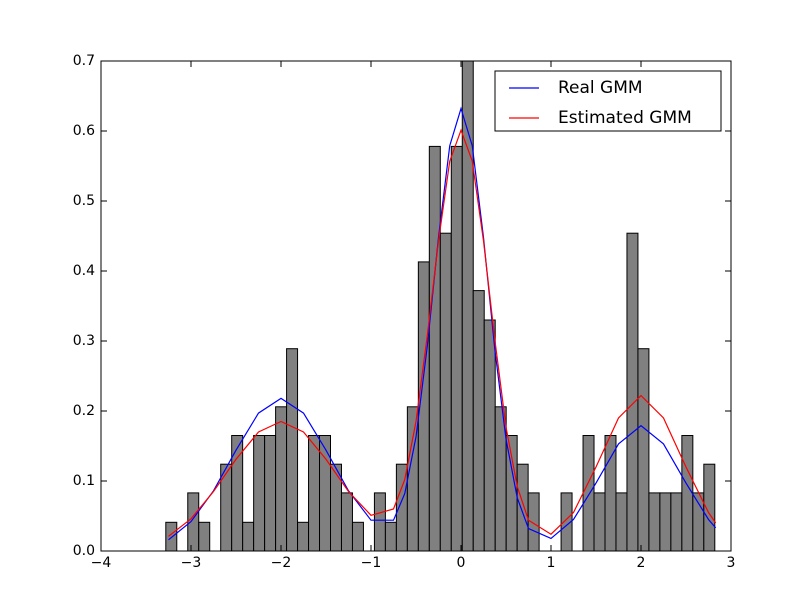  I want to click on legend: Real GMM Estimated GMM, so click(608, 101).